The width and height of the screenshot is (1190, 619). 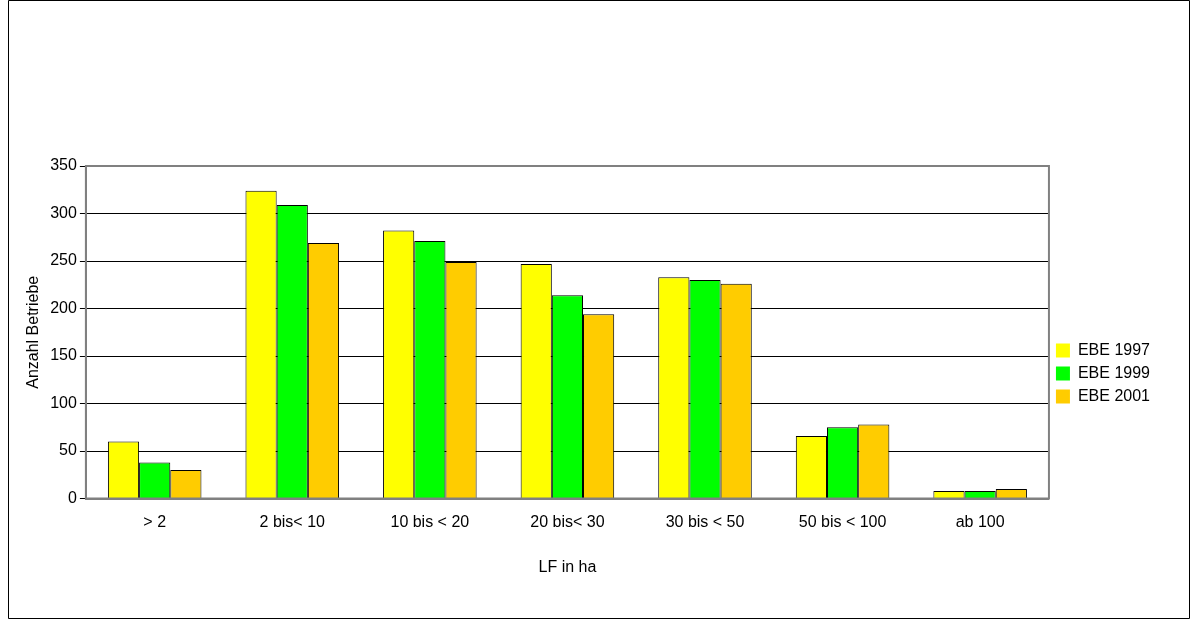 What do you see at coordinates (68, 450) in the screenshot?
I see `y-tick-label: 50` at bounding box center [68, 450].